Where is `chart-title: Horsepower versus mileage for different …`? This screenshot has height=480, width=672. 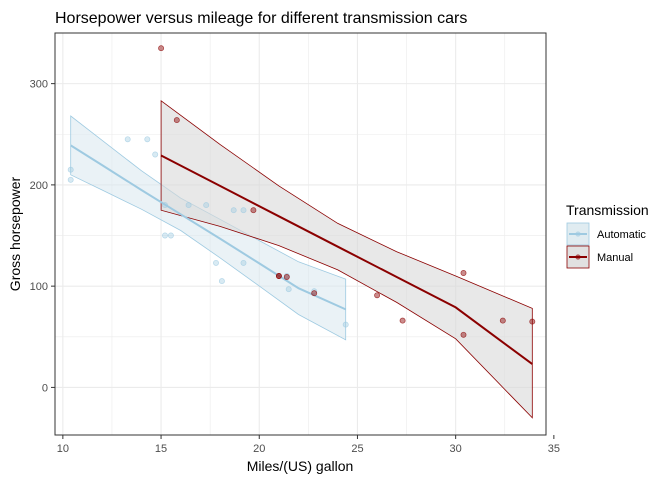 chart-title: Horsepower versus mileage for different … is located at coordinates (261, 18).